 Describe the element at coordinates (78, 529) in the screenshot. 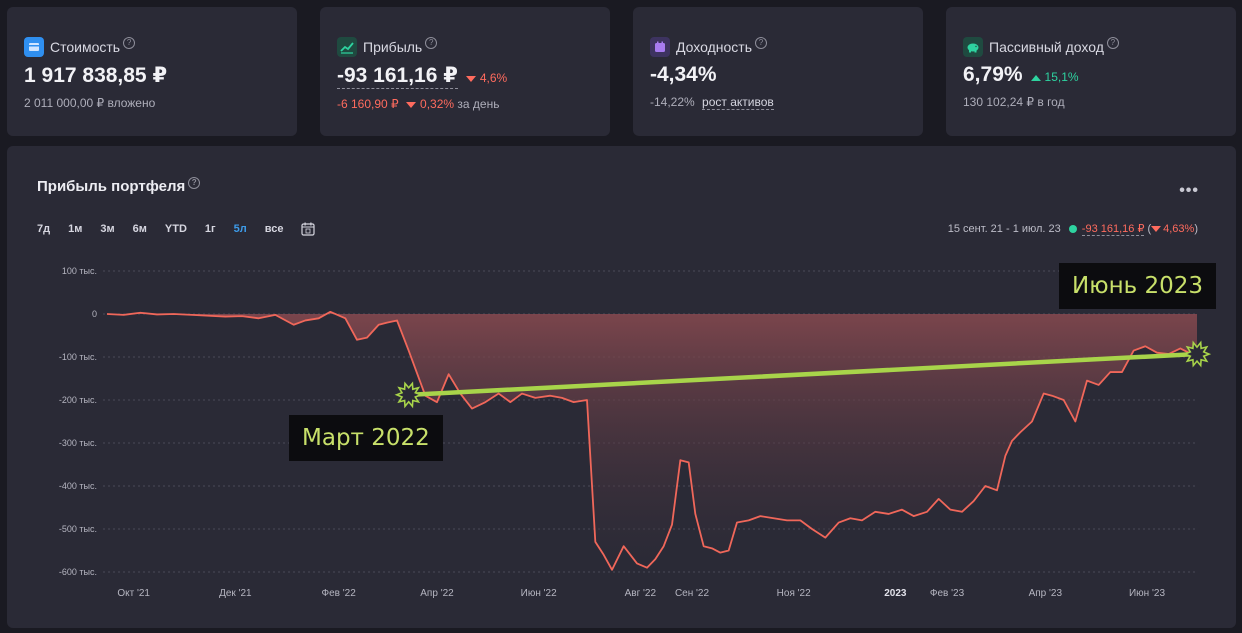

I see `y-tick-label: -500 тыс.` at that location.